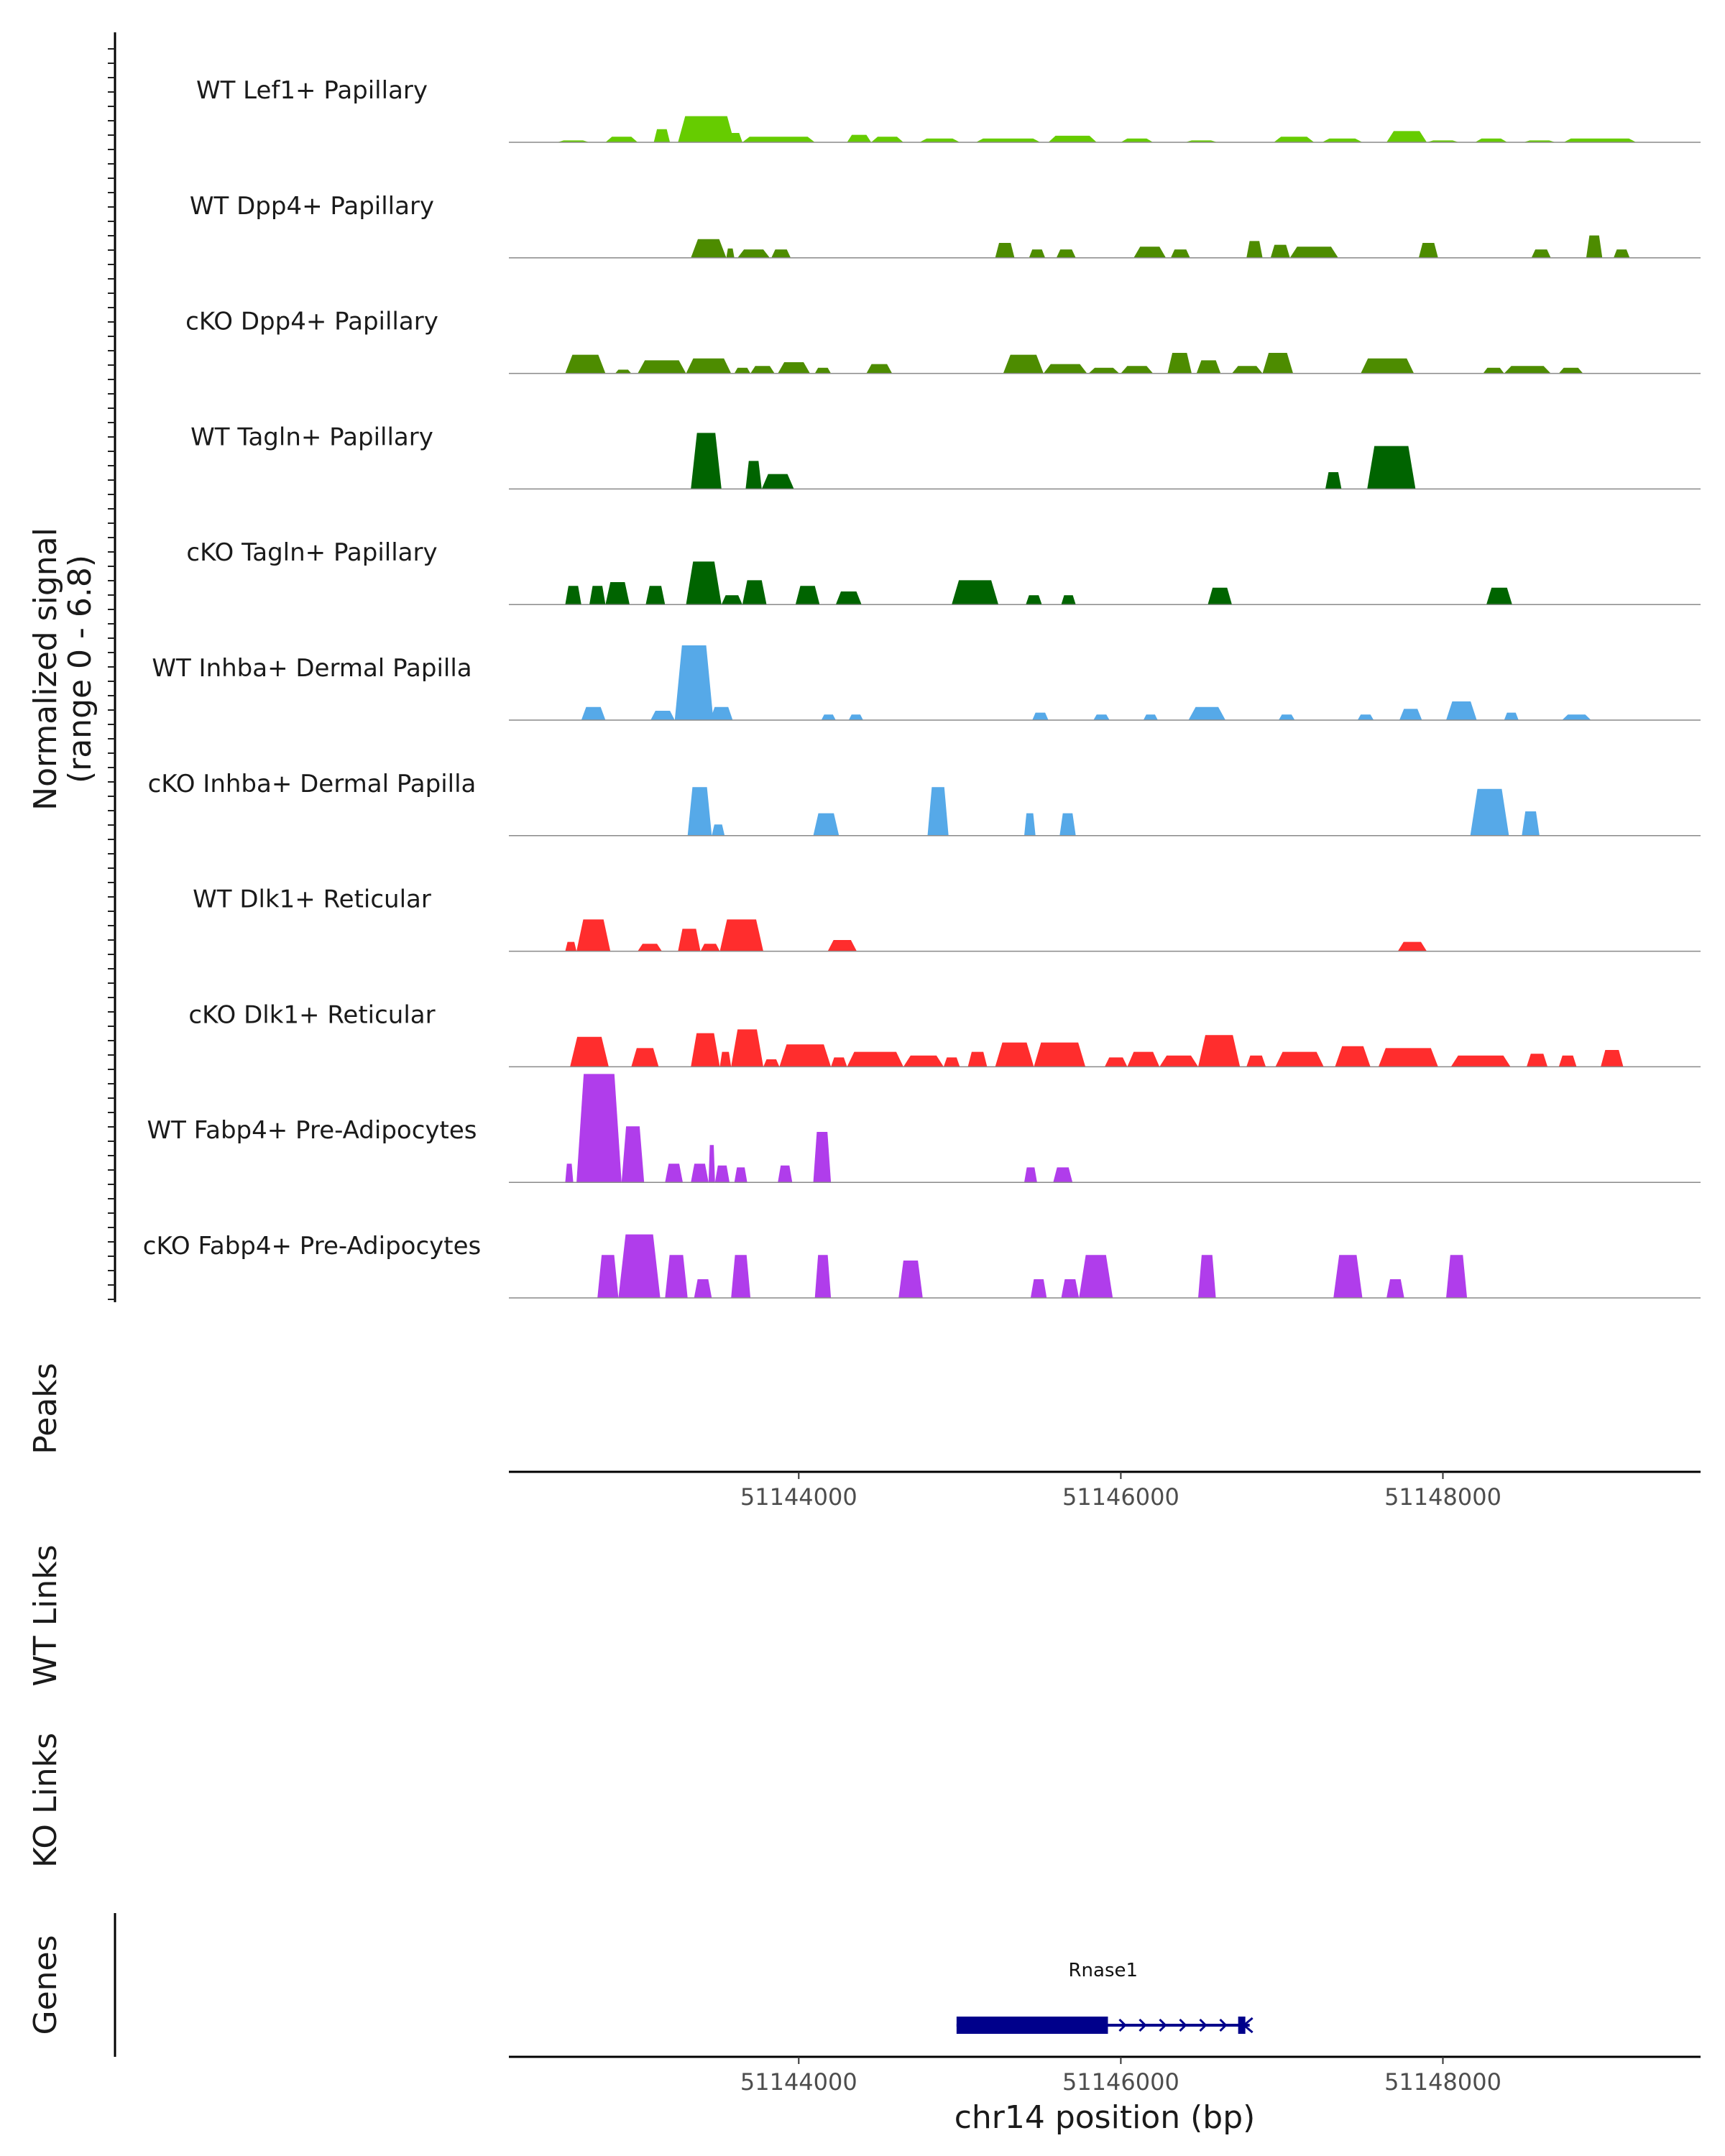 The width and height of the screenshot is (1725, 2156). Describe the element at coordinates (1032, 2025) in the screenshot. I see `gene-exon-block` at that location.